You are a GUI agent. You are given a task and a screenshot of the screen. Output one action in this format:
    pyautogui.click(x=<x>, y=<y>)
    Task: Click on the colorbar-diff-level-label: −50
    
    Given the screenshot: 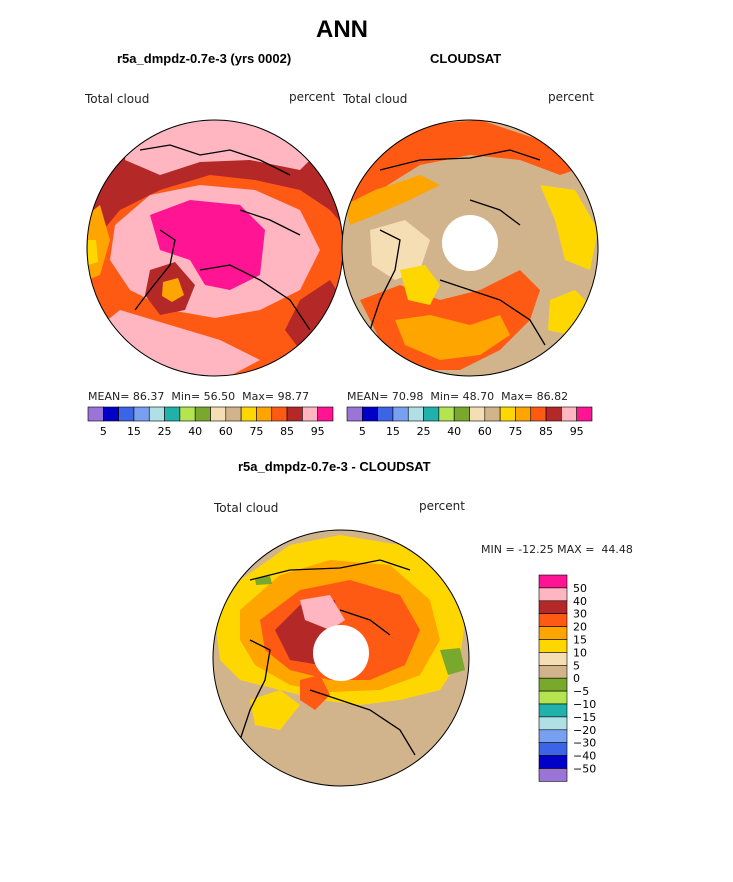 What is the action you would take?
    pyautogui.click(x=584, y=769)
    